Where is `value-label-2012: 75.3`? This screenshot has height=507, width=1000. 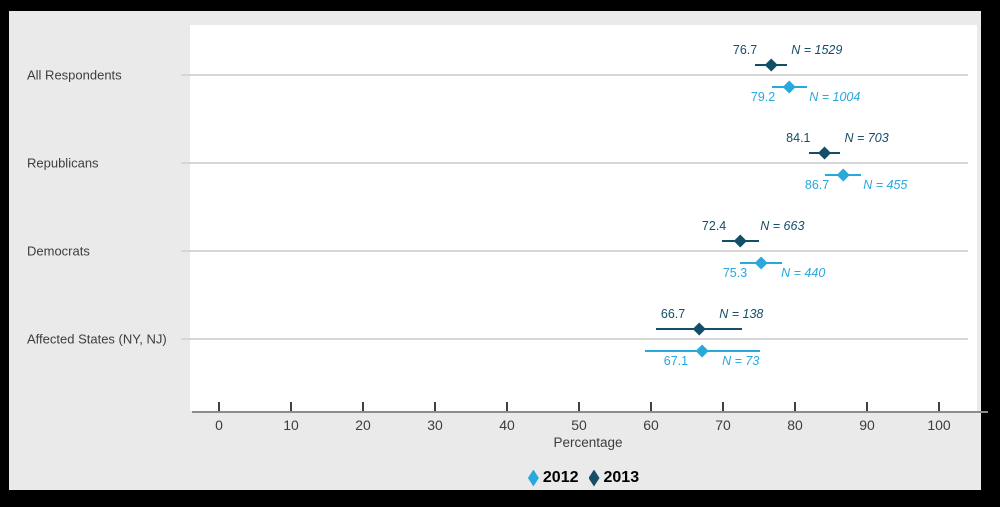 value-label-2012: 75.3 is located at coordinates (735, 273).